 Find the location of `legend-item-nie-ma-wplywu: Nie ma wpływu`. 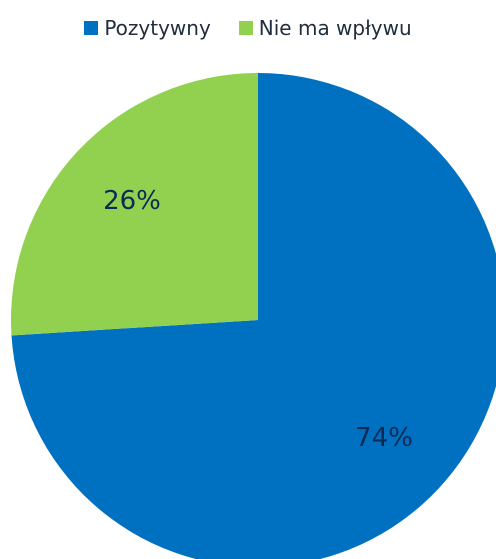

legend-item-nie-ma-wplywu: Nie ma wpływu is located at coordinates (325, 28).